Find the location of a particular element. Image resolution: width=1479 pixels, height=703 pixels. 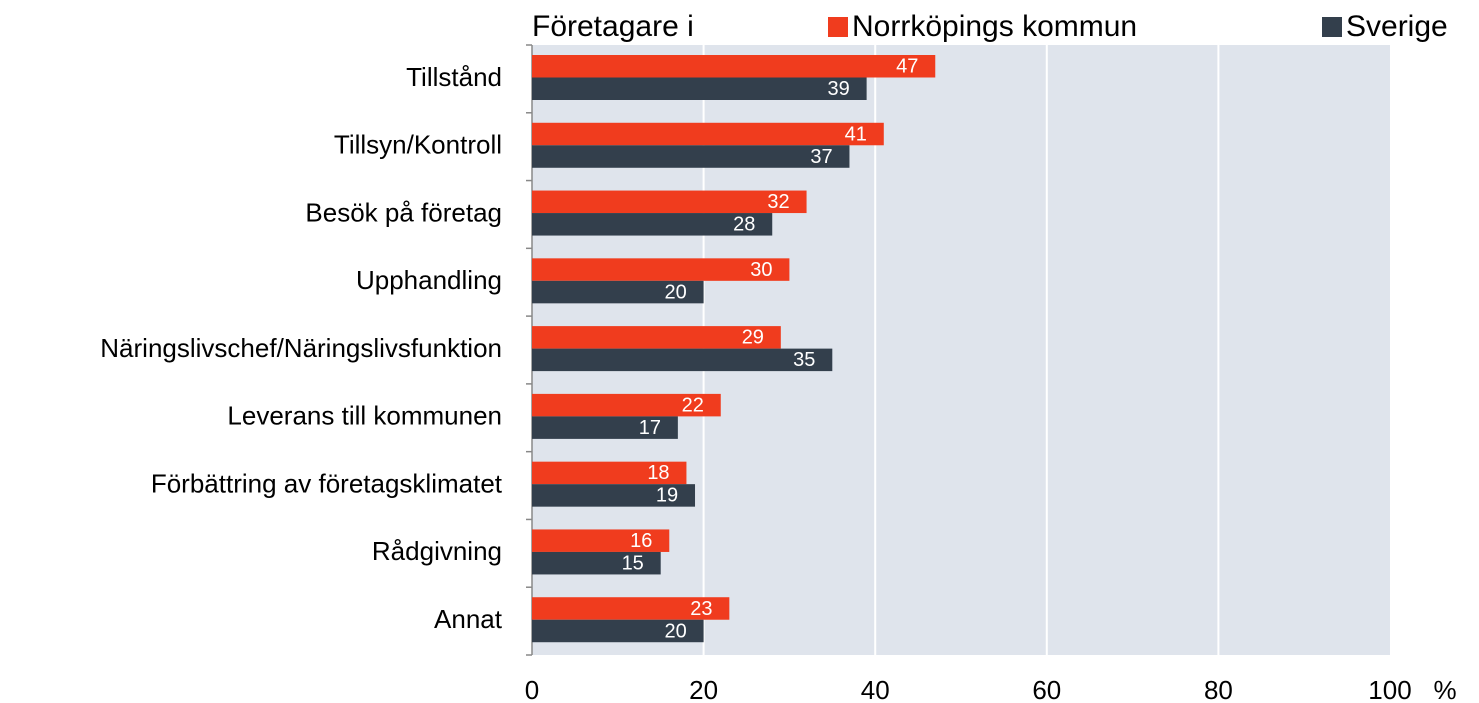

x-tick-label: 100 is located at coordinates (1389, 689).